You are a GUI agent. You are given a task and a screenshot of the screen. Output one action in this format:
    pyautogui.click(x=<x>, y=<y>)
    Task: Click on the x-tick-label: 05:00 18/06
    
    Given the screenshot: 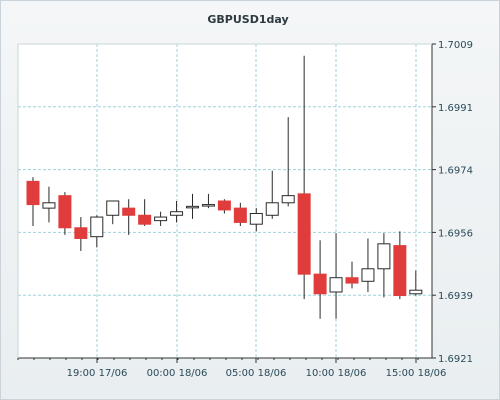 What is the action you would take?
    pyautogui.click(x=256, y=373)
    